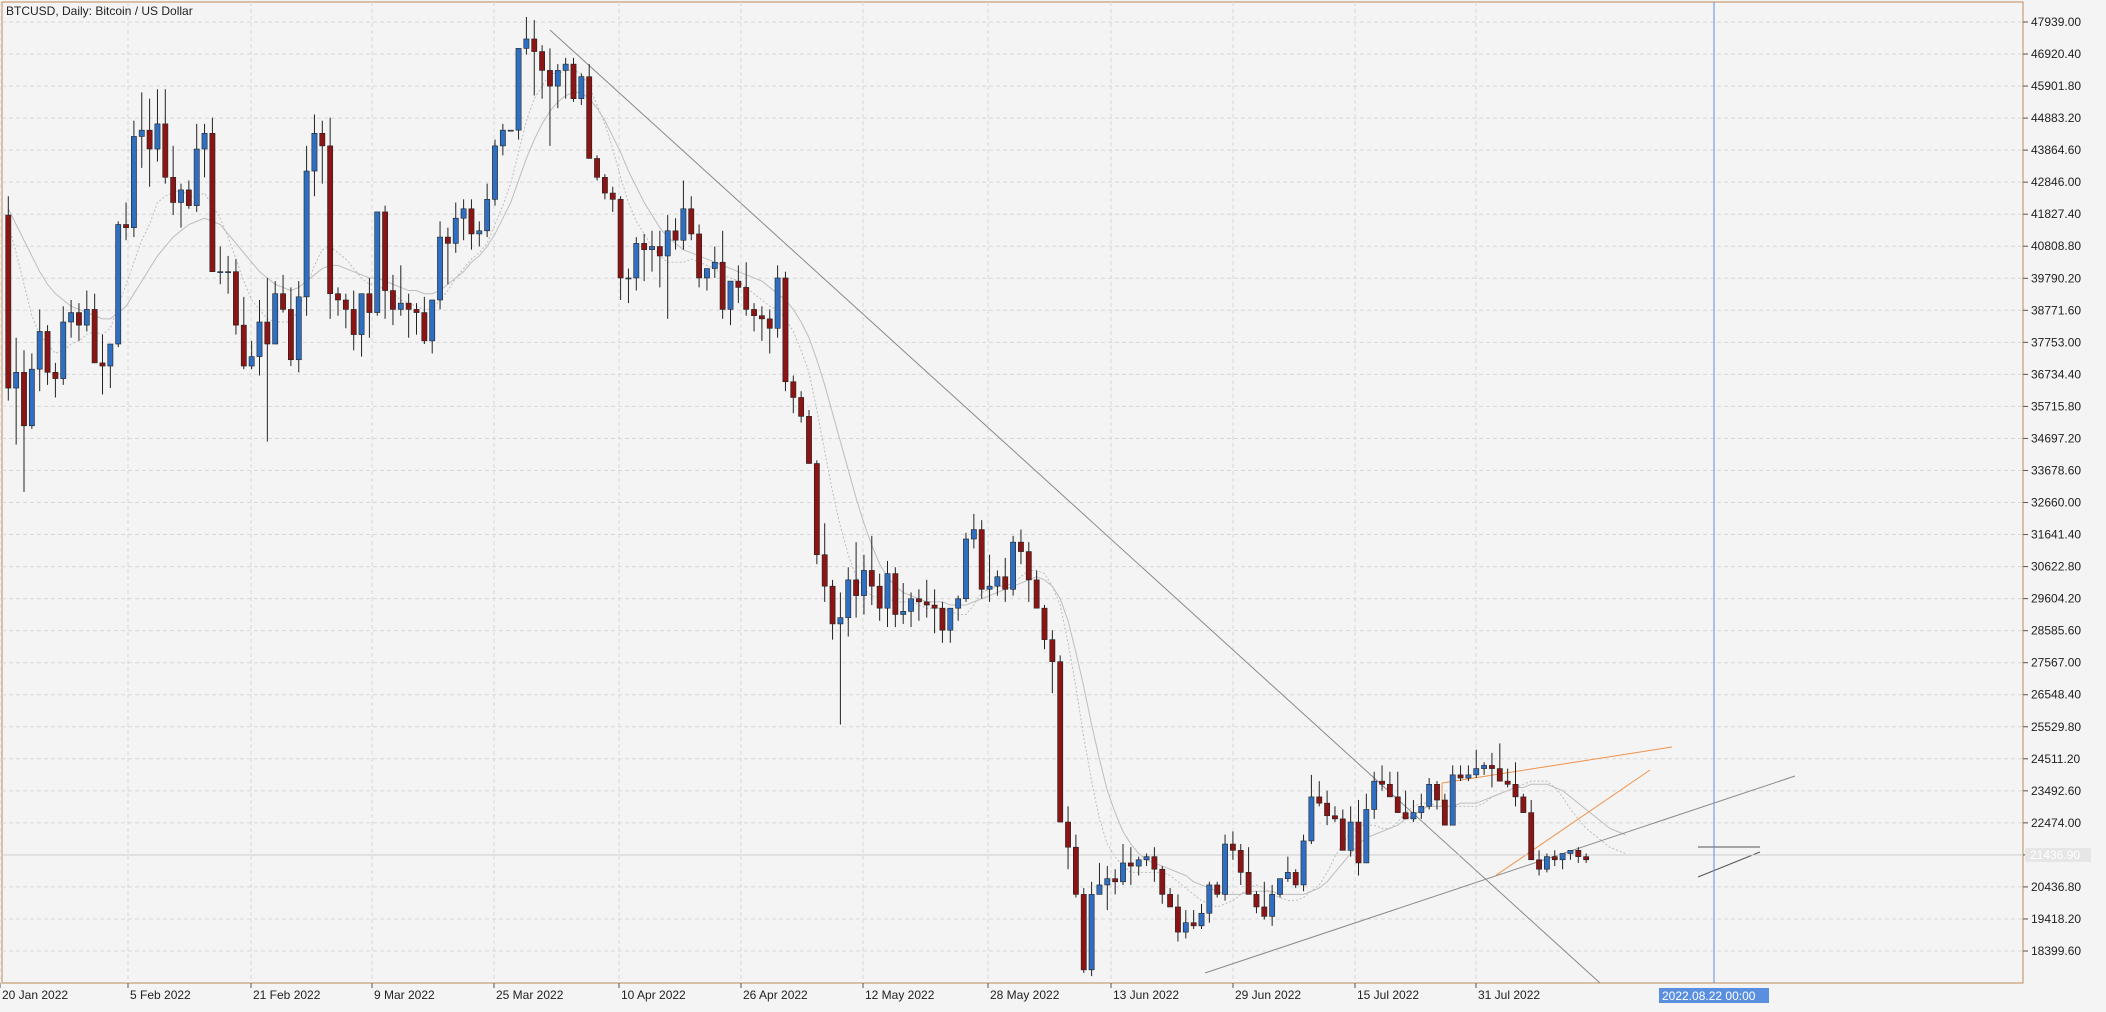 The width and height of the screenshot is (2106, 1012). Describe the element at coordinates (1729, 864) in the screenshot. I see `triangle-lower-line` at that location.